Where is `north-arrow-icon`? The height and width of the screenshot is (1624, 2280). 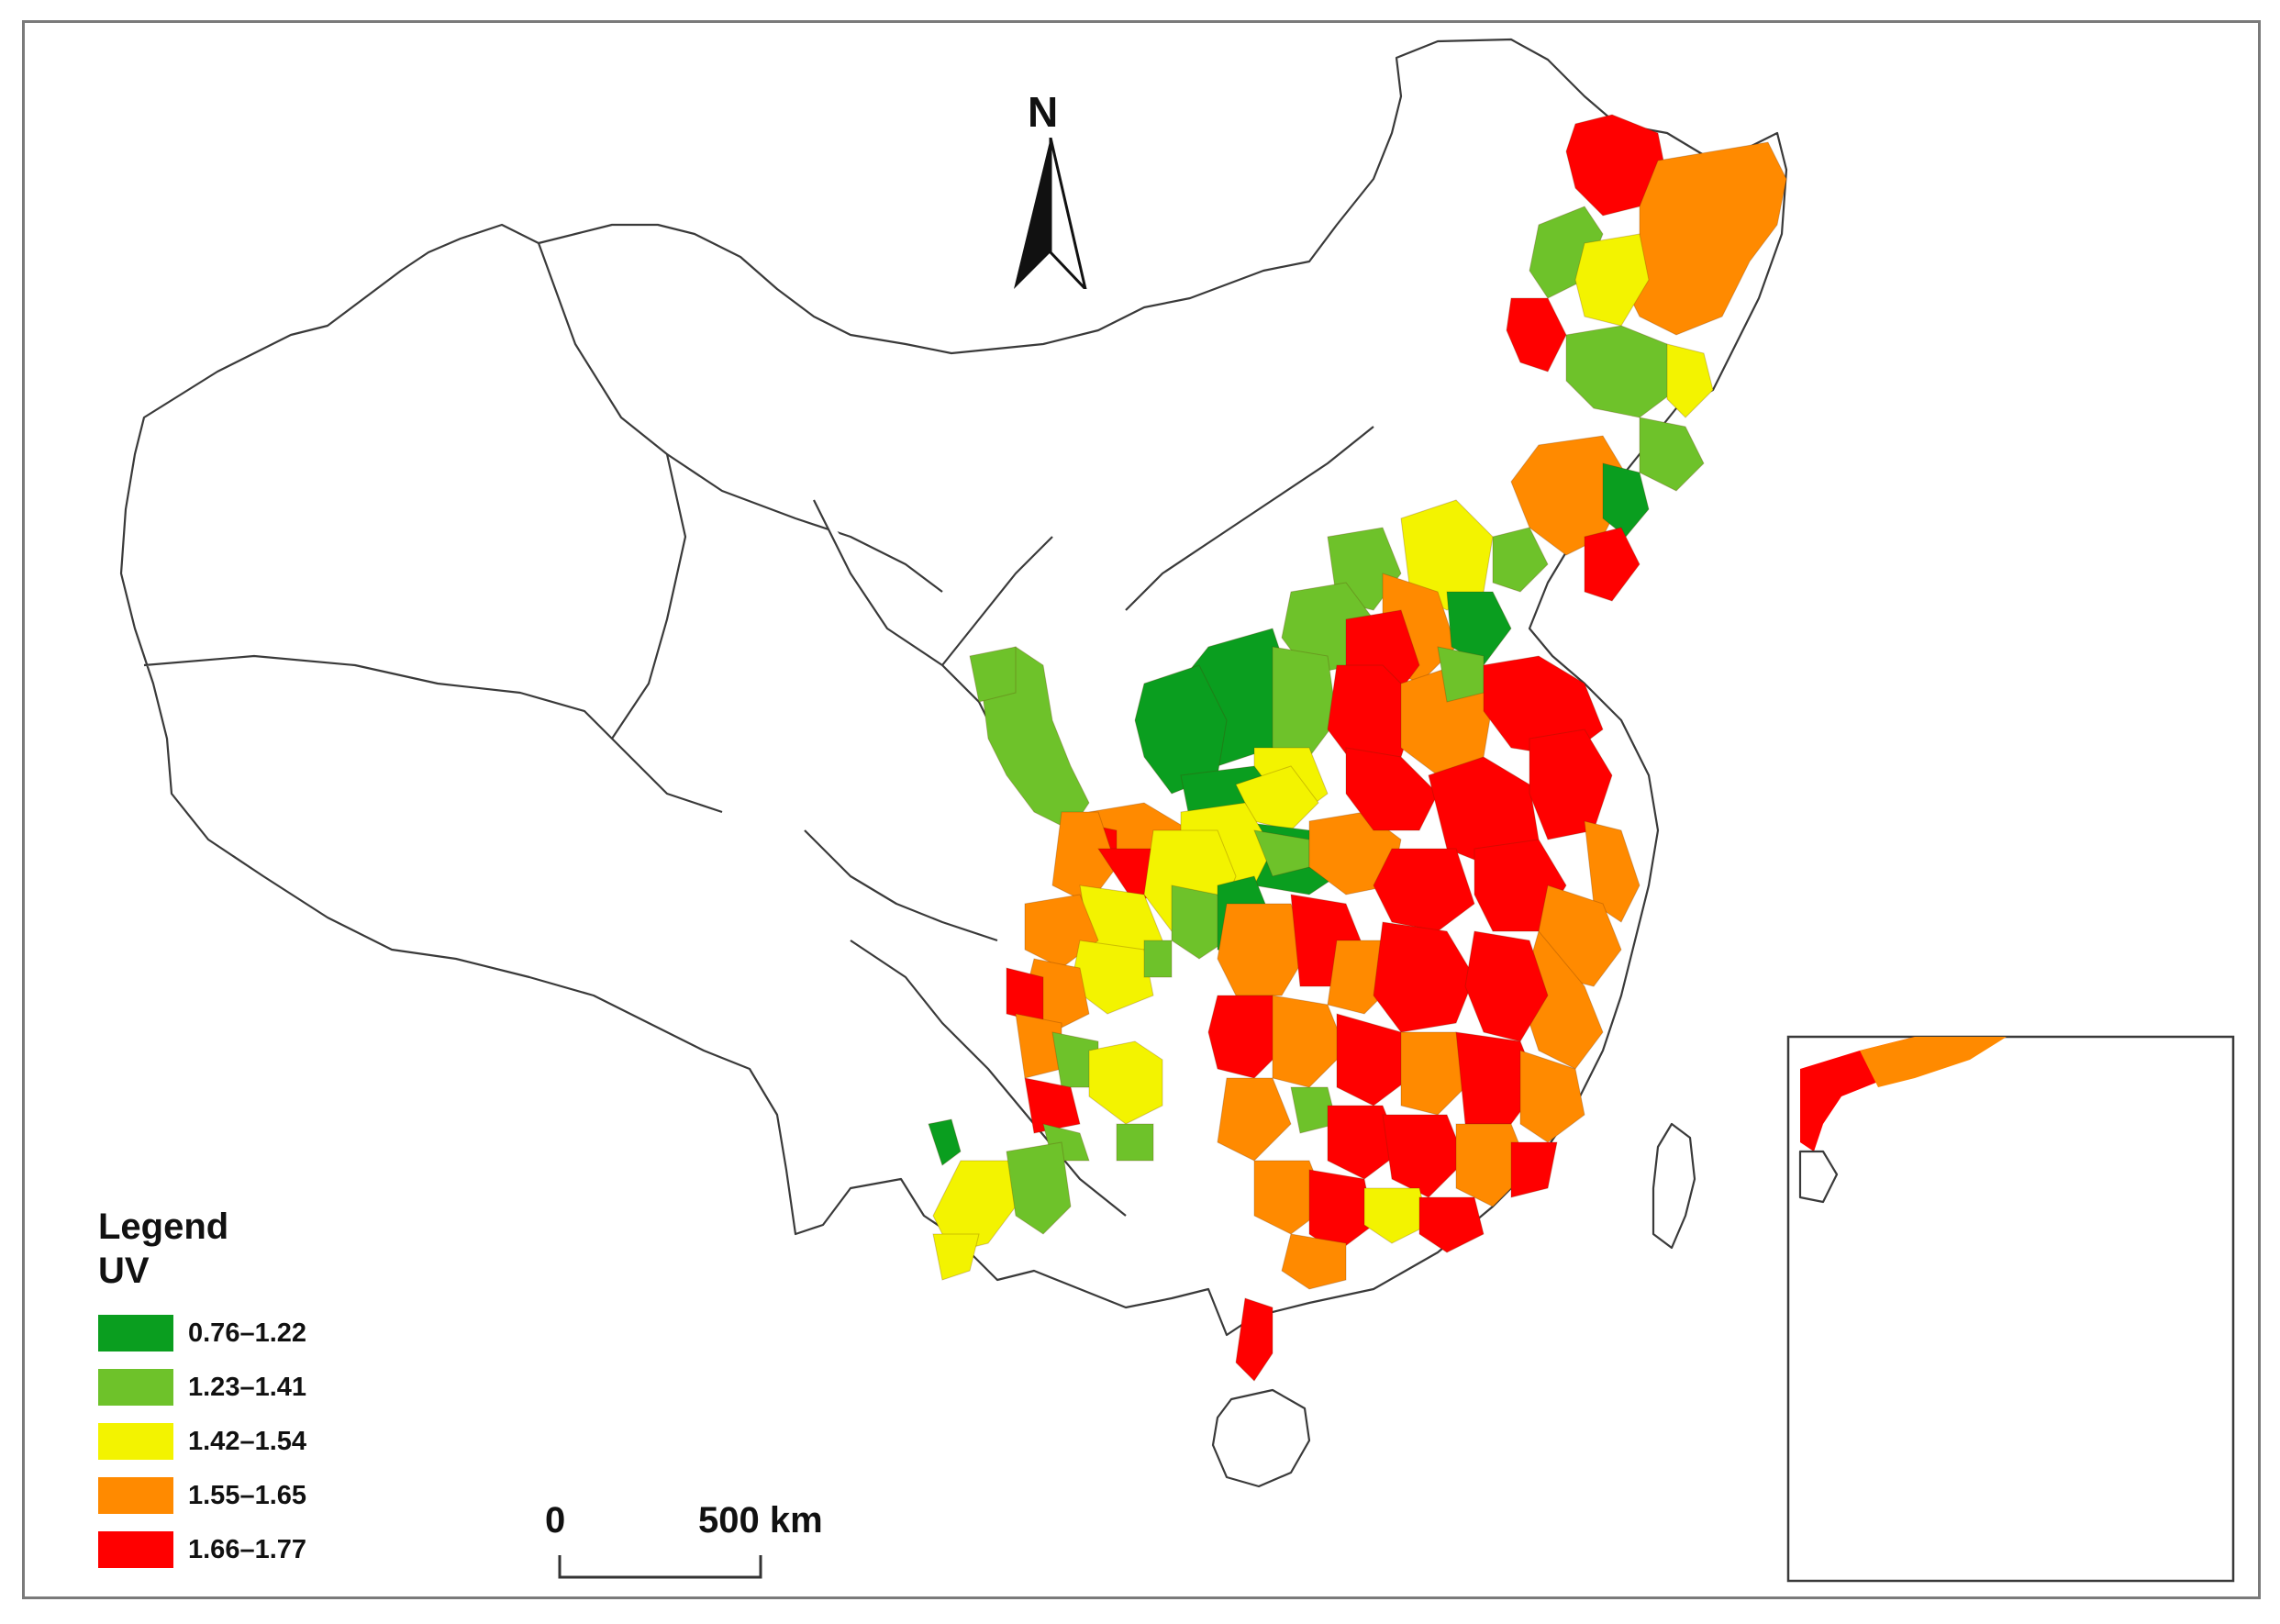
north-arrow-icon is located at coordinates (1050, 213).